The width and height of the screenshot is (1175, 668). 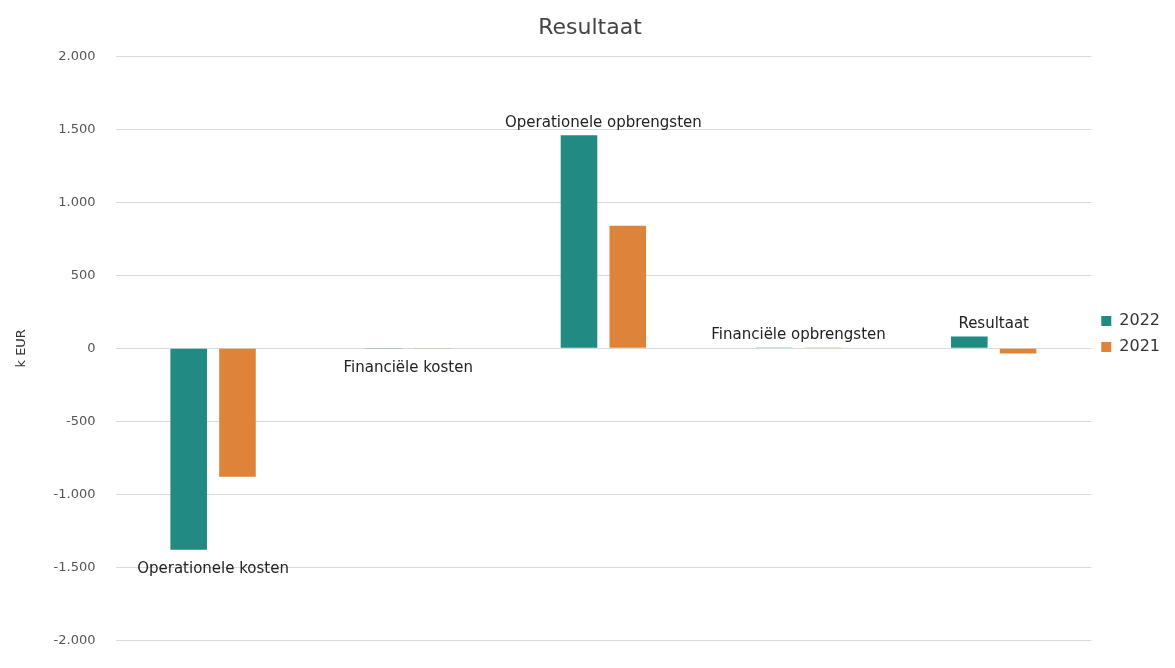 What do you see at coordinates (1139, 320) in the screenshot?
I see `legend-label: 2022` at bounding box center [1139, 320].